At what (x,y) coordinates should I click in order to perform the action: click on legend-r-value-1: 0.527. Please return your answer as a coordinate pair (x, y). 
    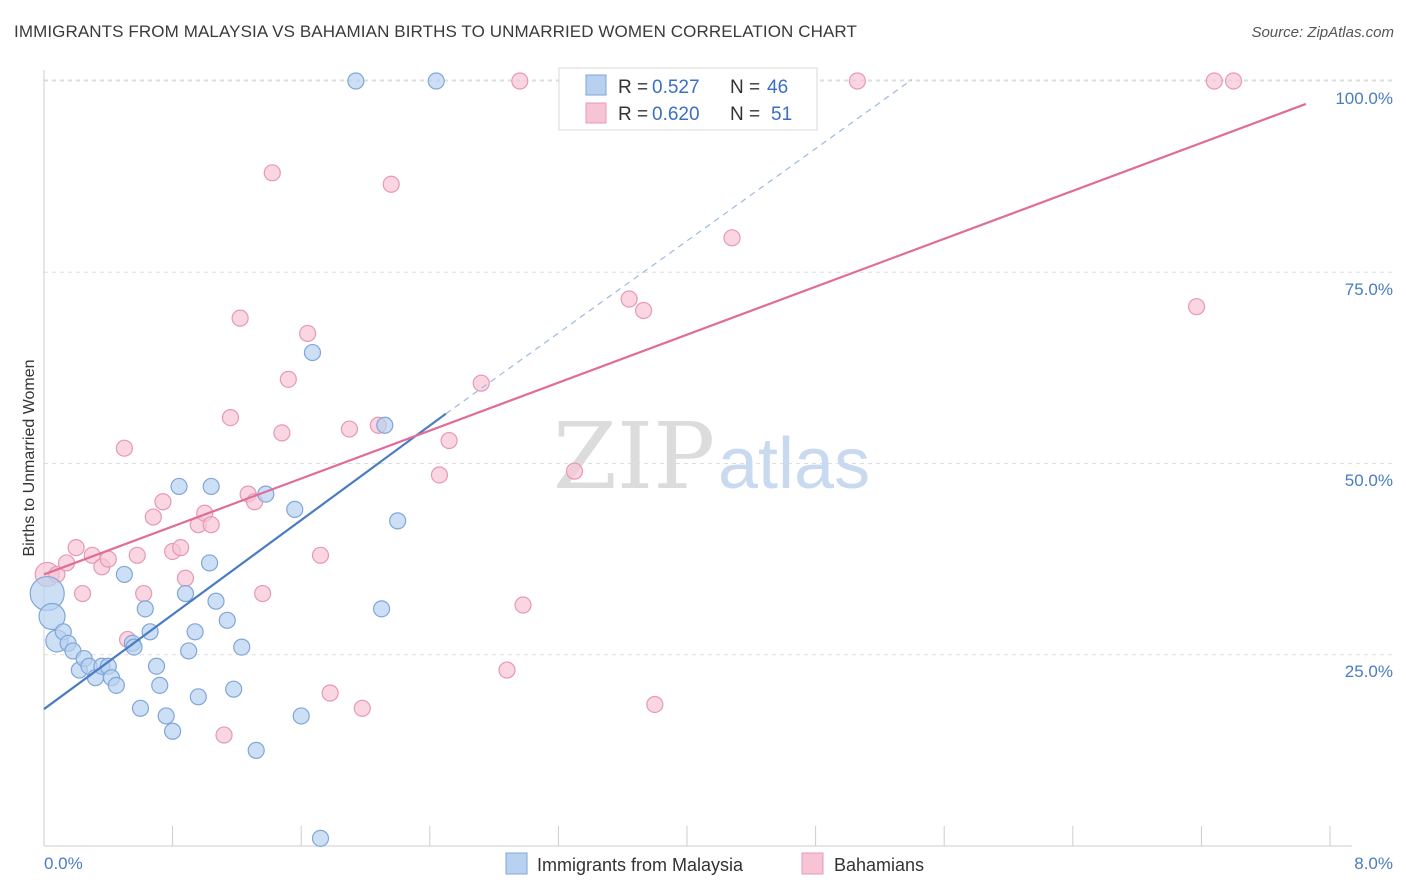
    Looking at the image, I should click on (676, 87).